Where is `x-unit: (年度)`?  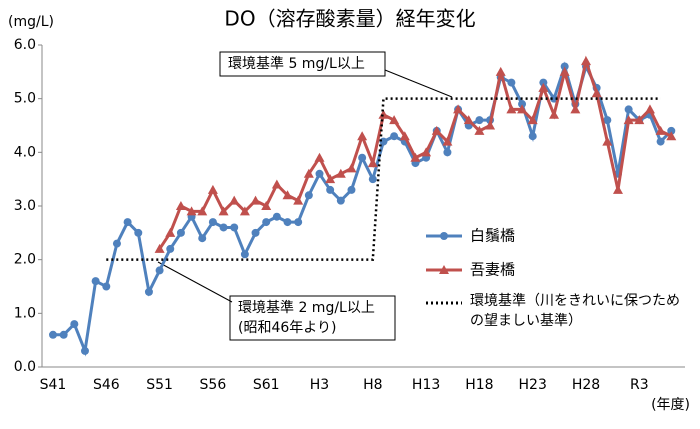 x-unit: (年度) is located at coordinates (670, 405).